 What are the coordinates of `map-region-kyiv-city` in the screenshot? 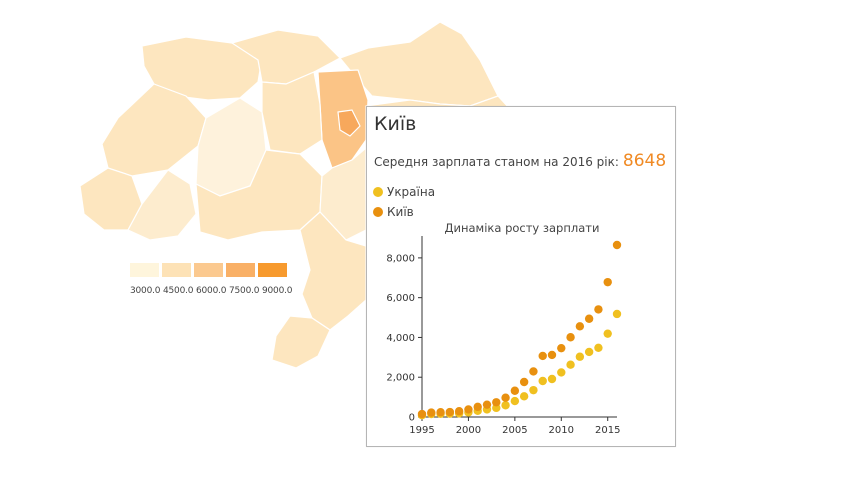 It's located at (349, 123).